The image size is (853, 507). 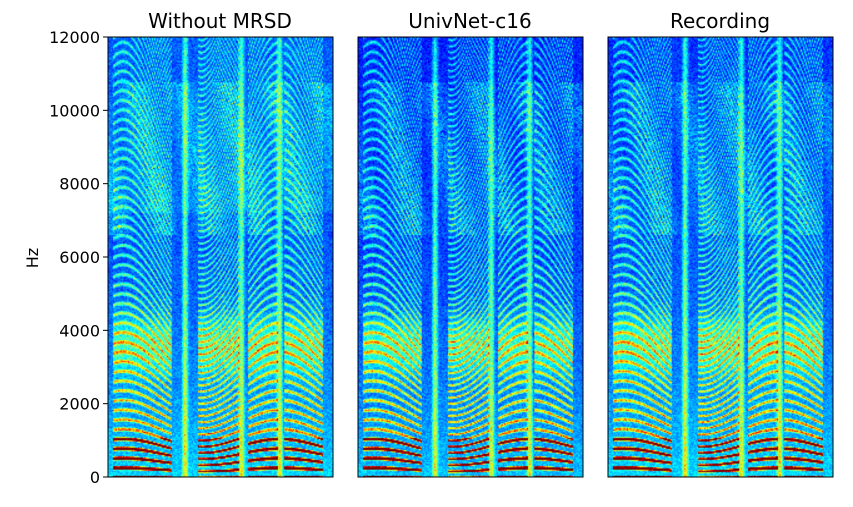 I want to click on y-tick-label: 2000, so click(x=79, y=404).